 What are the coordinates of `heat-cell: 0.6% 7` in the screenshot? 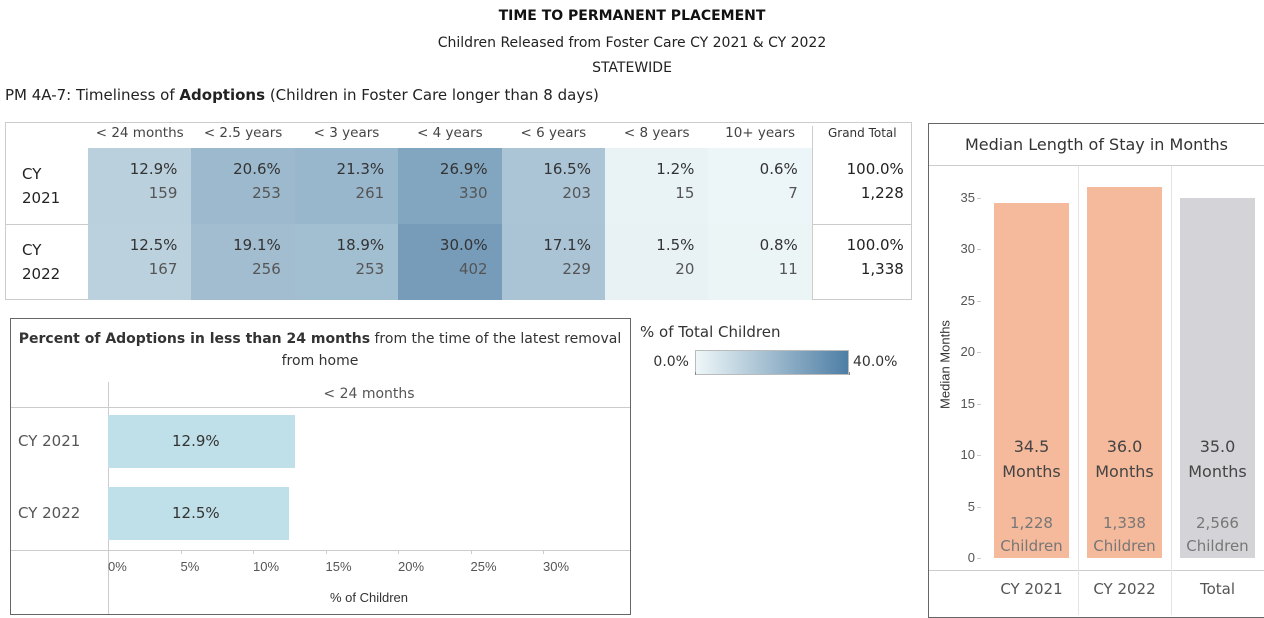 It's located at (760, 186).